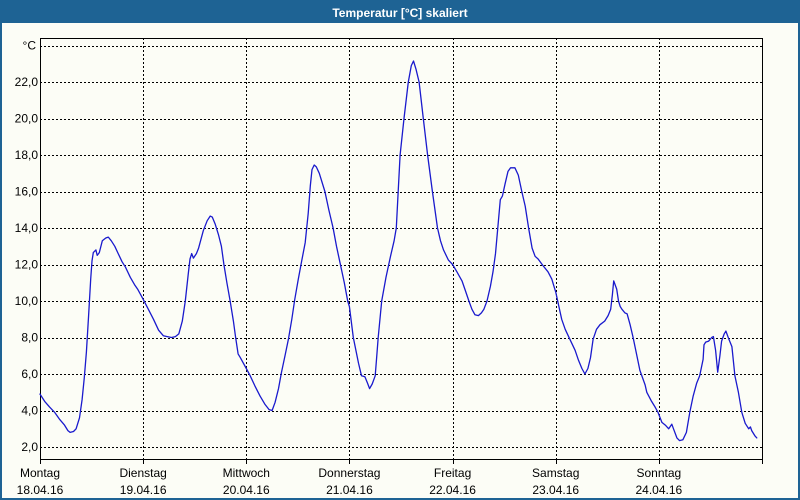  What do you see at coordinates (555, 490) in the screenshot?
I see `date-label: 23.04.16` at bounding box center [555, 490].